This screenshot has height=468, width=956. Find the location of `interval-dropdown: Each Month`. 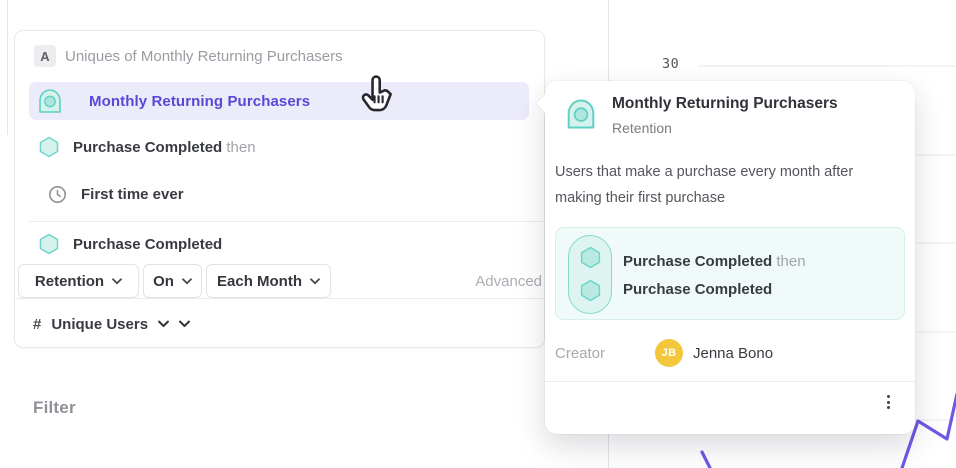

interval-dropdown: Each Month is located at coordinates (268, 281).